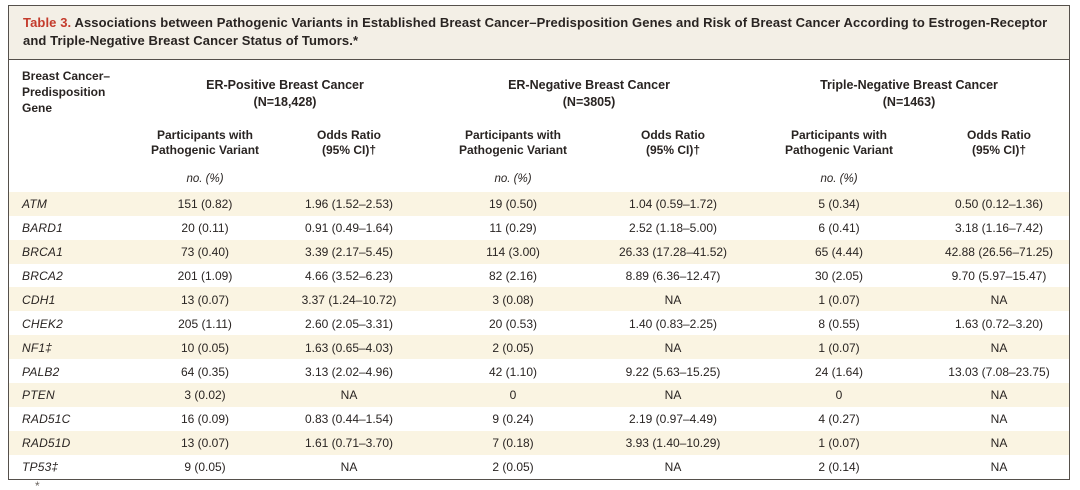 The width and height of the screenshot is (1080, 490). What do you see at coordinates (349, 323) in the screenshot?
I see `er-positive-odds-ratio: 2.60 (2.05–3.31)` at bounding box center [349, 323].